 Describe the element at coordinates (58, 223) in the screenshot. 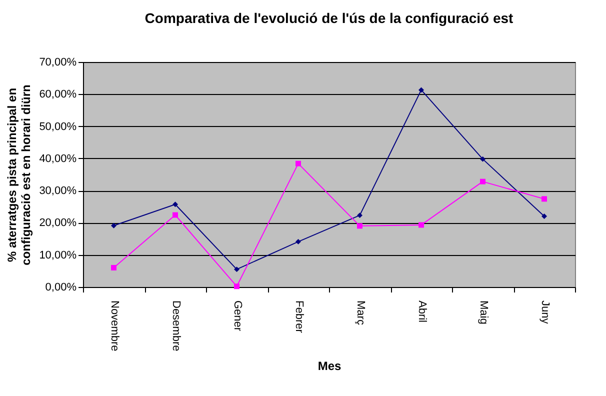

I see `y-tick-label: 20,00%` at that location.